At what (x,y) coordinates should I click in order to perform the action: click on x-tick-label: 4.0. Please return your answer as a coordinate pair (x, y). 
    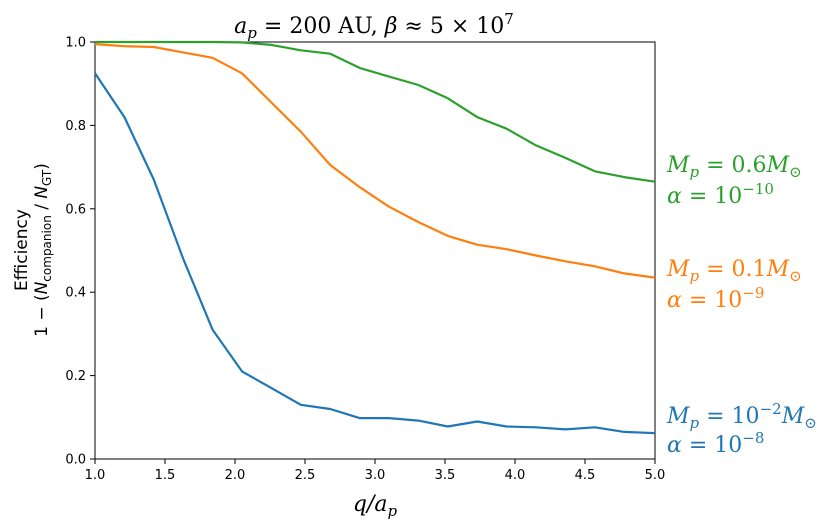
    Looking at the image, I should click on (515, 475).